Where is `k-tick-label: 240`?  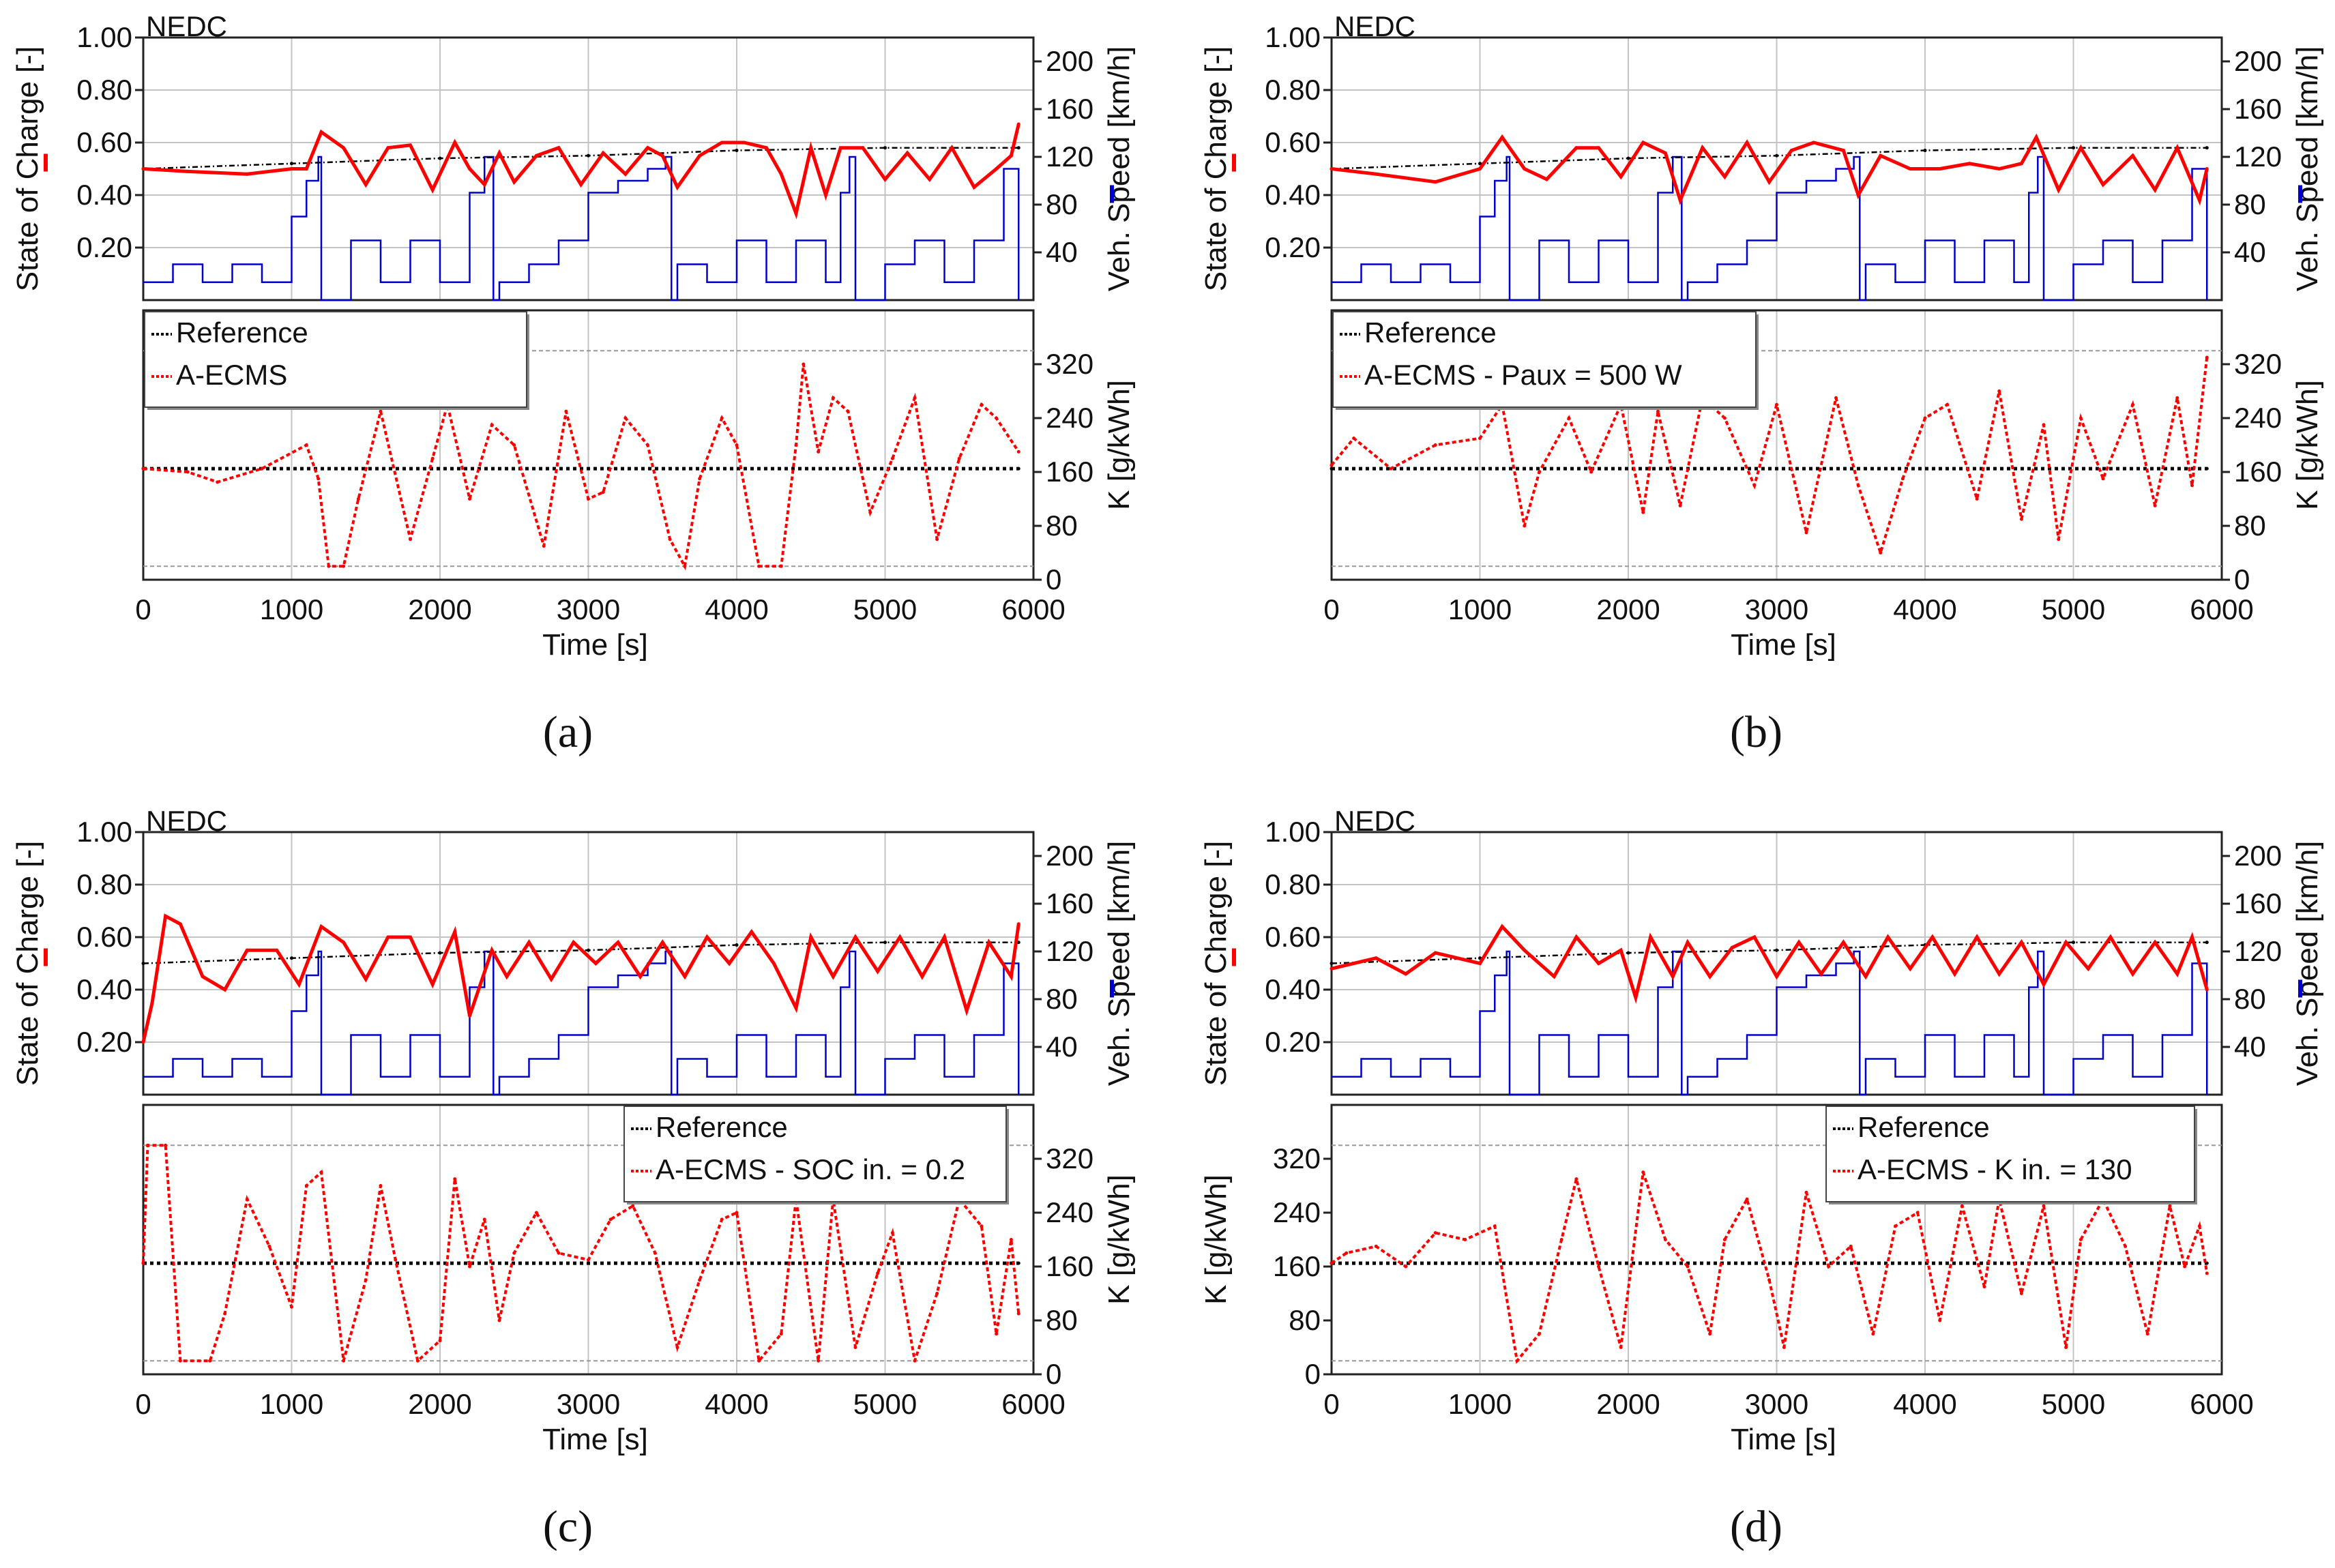 k-tick-label: 240 is located at coordinates (1069, 418).